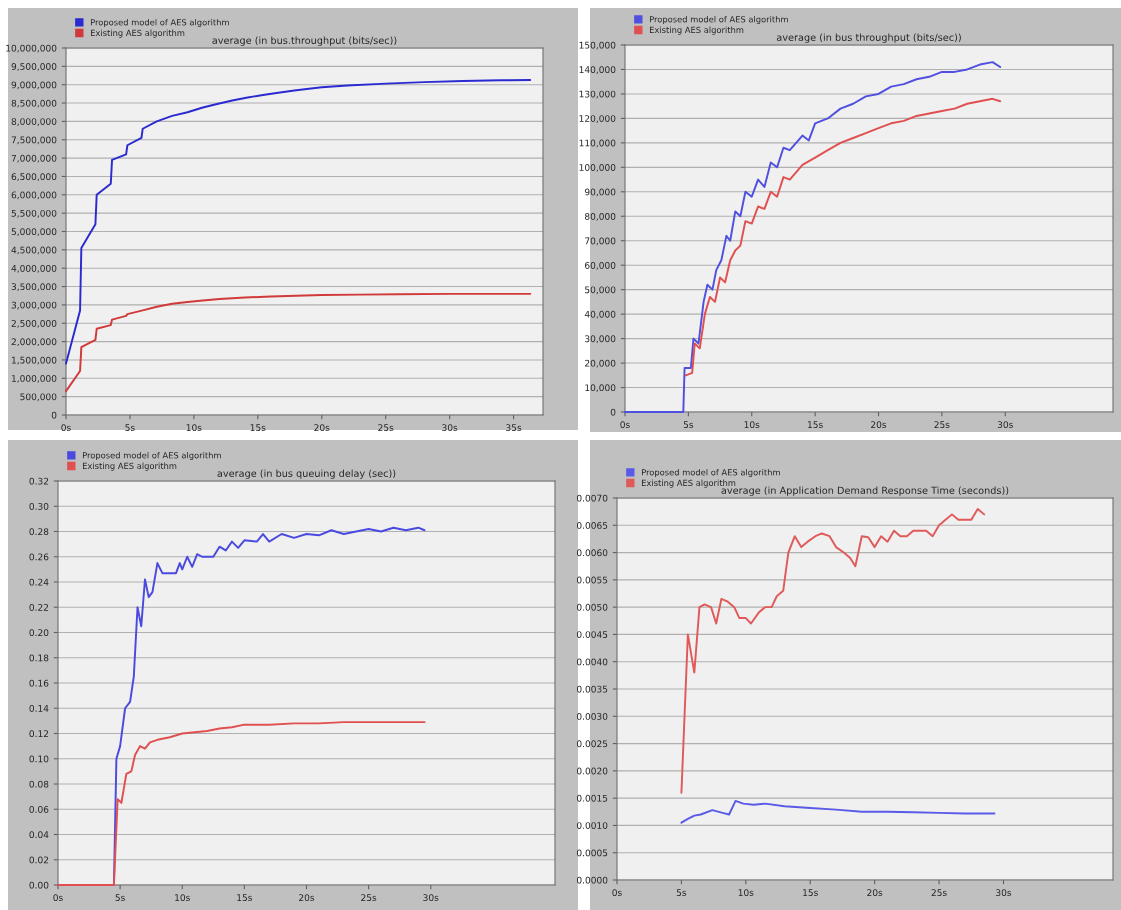 This screenshot has height=910, width=1121. Describe the element at coordinates (34, 323) in the screenshot. I see `y-tick-label: 2,500,000` at that location.